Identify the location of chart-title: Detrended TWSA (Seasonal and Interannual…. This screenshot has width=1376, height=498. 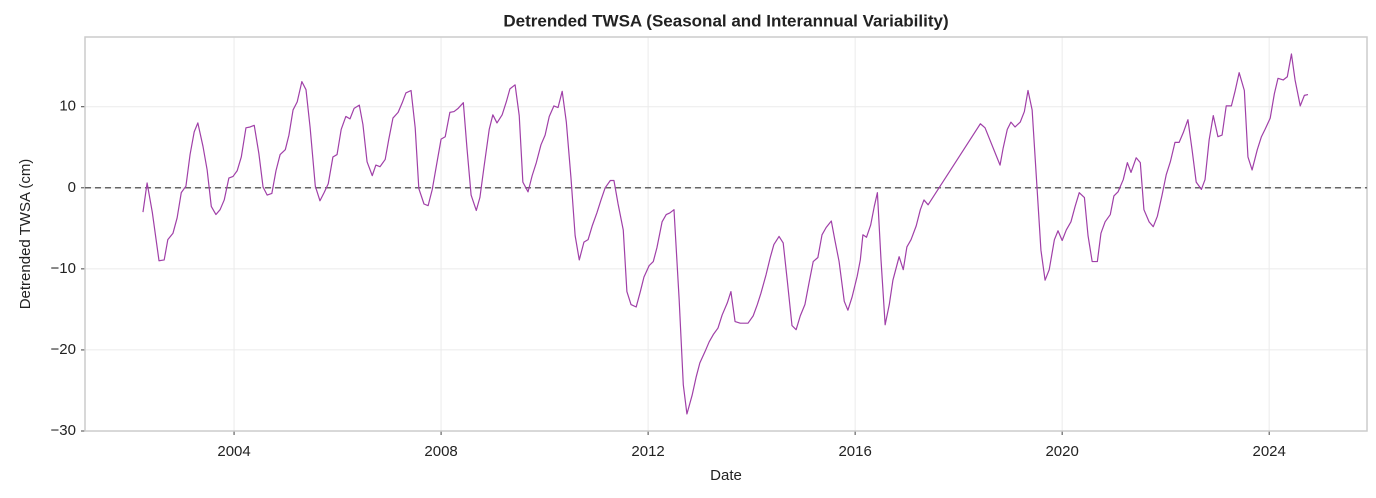
(725, 20).